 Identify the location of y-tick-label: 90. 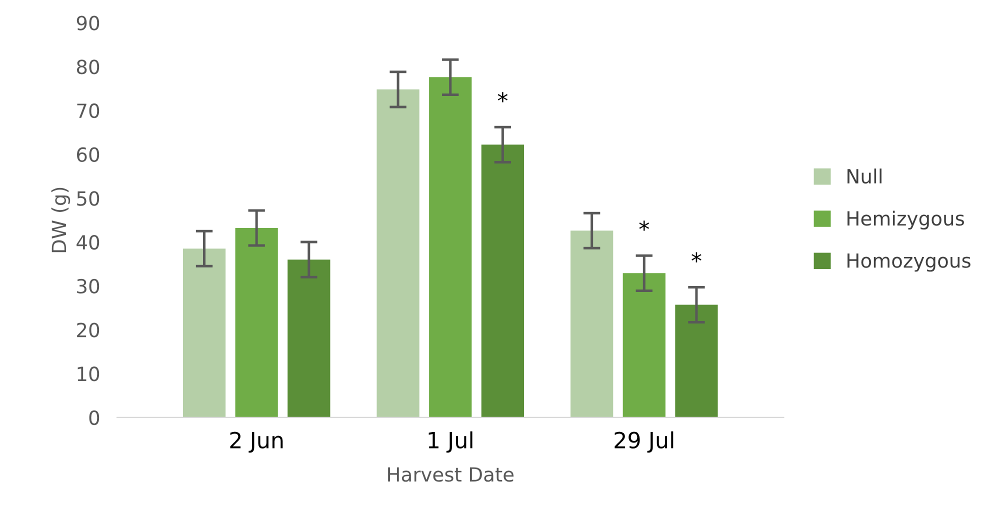
(88, 23).